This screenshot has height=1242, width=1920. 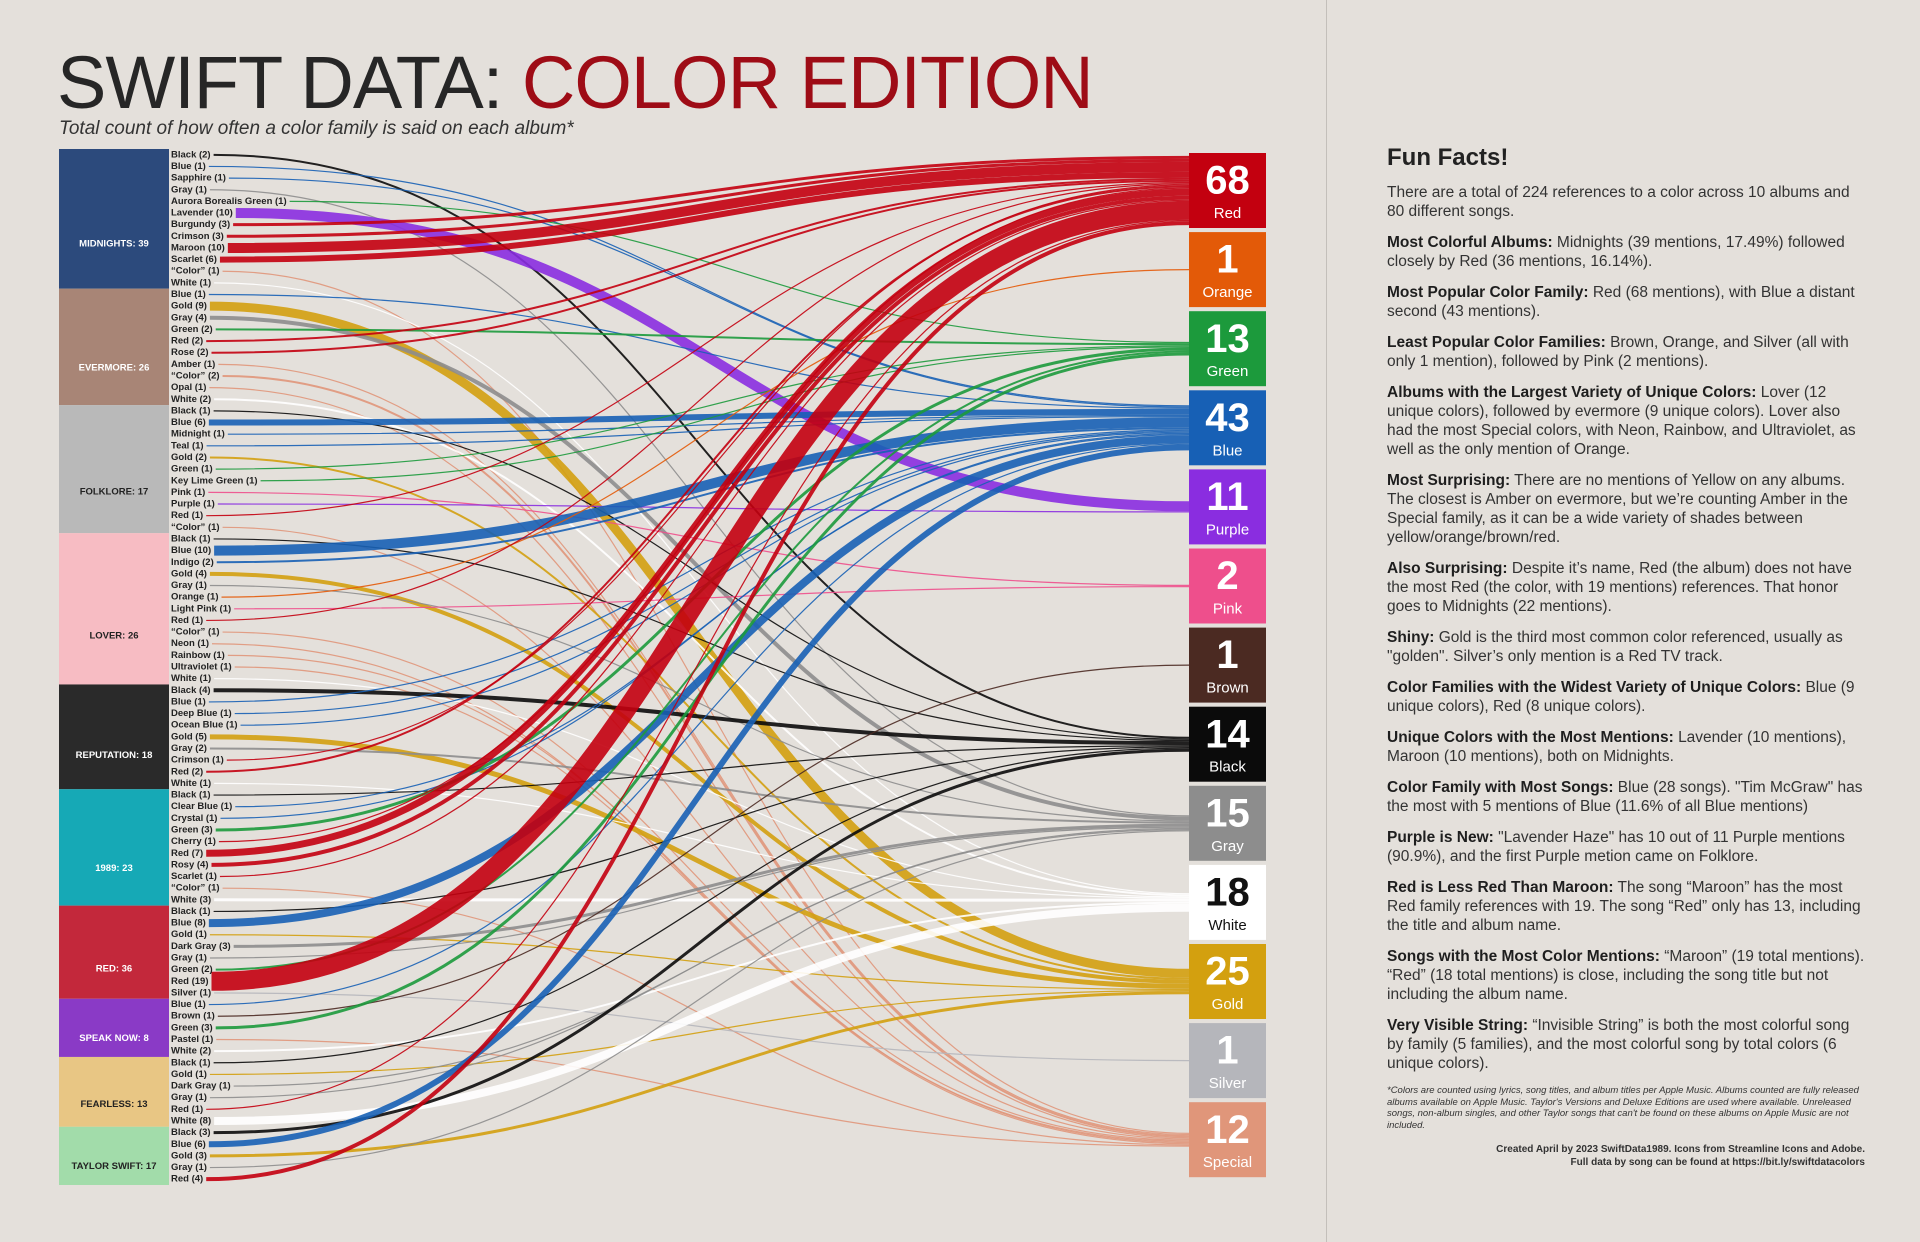 I want to click on family-name: Brown, so click(x=1227, y=688).